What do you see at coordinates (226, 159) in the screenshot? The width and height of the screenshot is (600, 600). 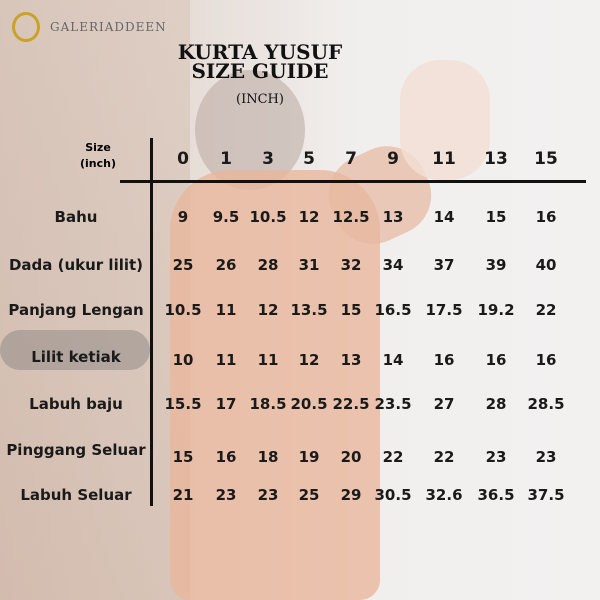 I see `size-header-1: 1` at bounding box center [226, 159].